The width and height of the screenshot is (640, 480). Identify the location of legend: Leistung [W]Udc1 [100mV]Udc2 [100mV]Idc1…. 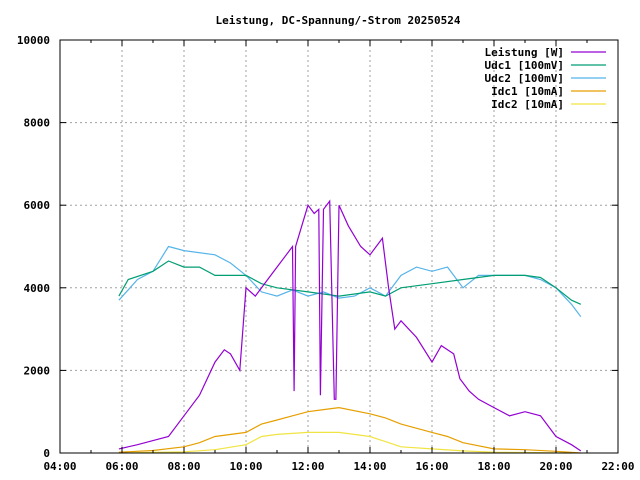
(545, 78).